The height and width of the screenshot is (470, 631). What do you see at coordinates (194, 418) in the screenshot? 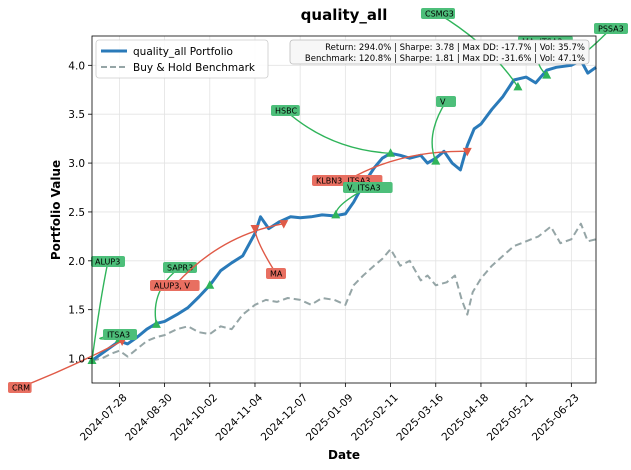
I see `x-tick-label: 2024-10-02` at bounding box center [194, 418].